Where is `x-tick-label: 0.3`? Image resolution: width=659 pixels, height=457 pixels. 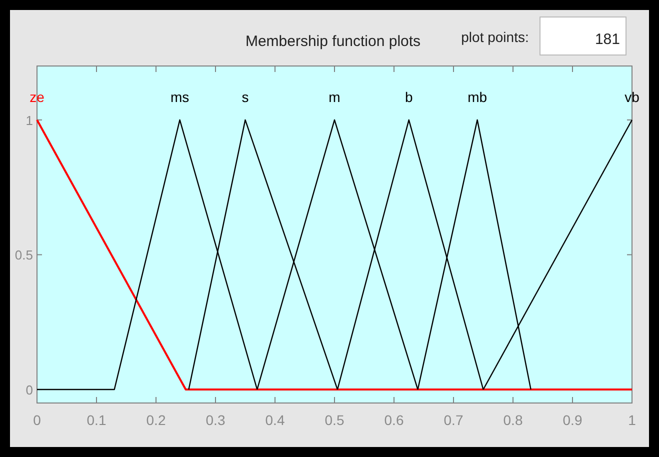
x-tick-label: 0.3 is located at coordinates (216, 420).